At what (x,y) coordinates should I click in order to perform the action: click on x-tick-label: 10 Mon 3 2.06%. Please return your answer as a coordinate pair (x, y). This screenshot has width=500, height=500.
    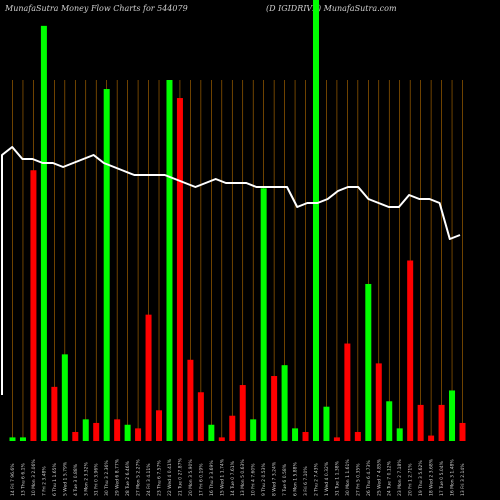
    Looking at the image, I should click on (34, 477).